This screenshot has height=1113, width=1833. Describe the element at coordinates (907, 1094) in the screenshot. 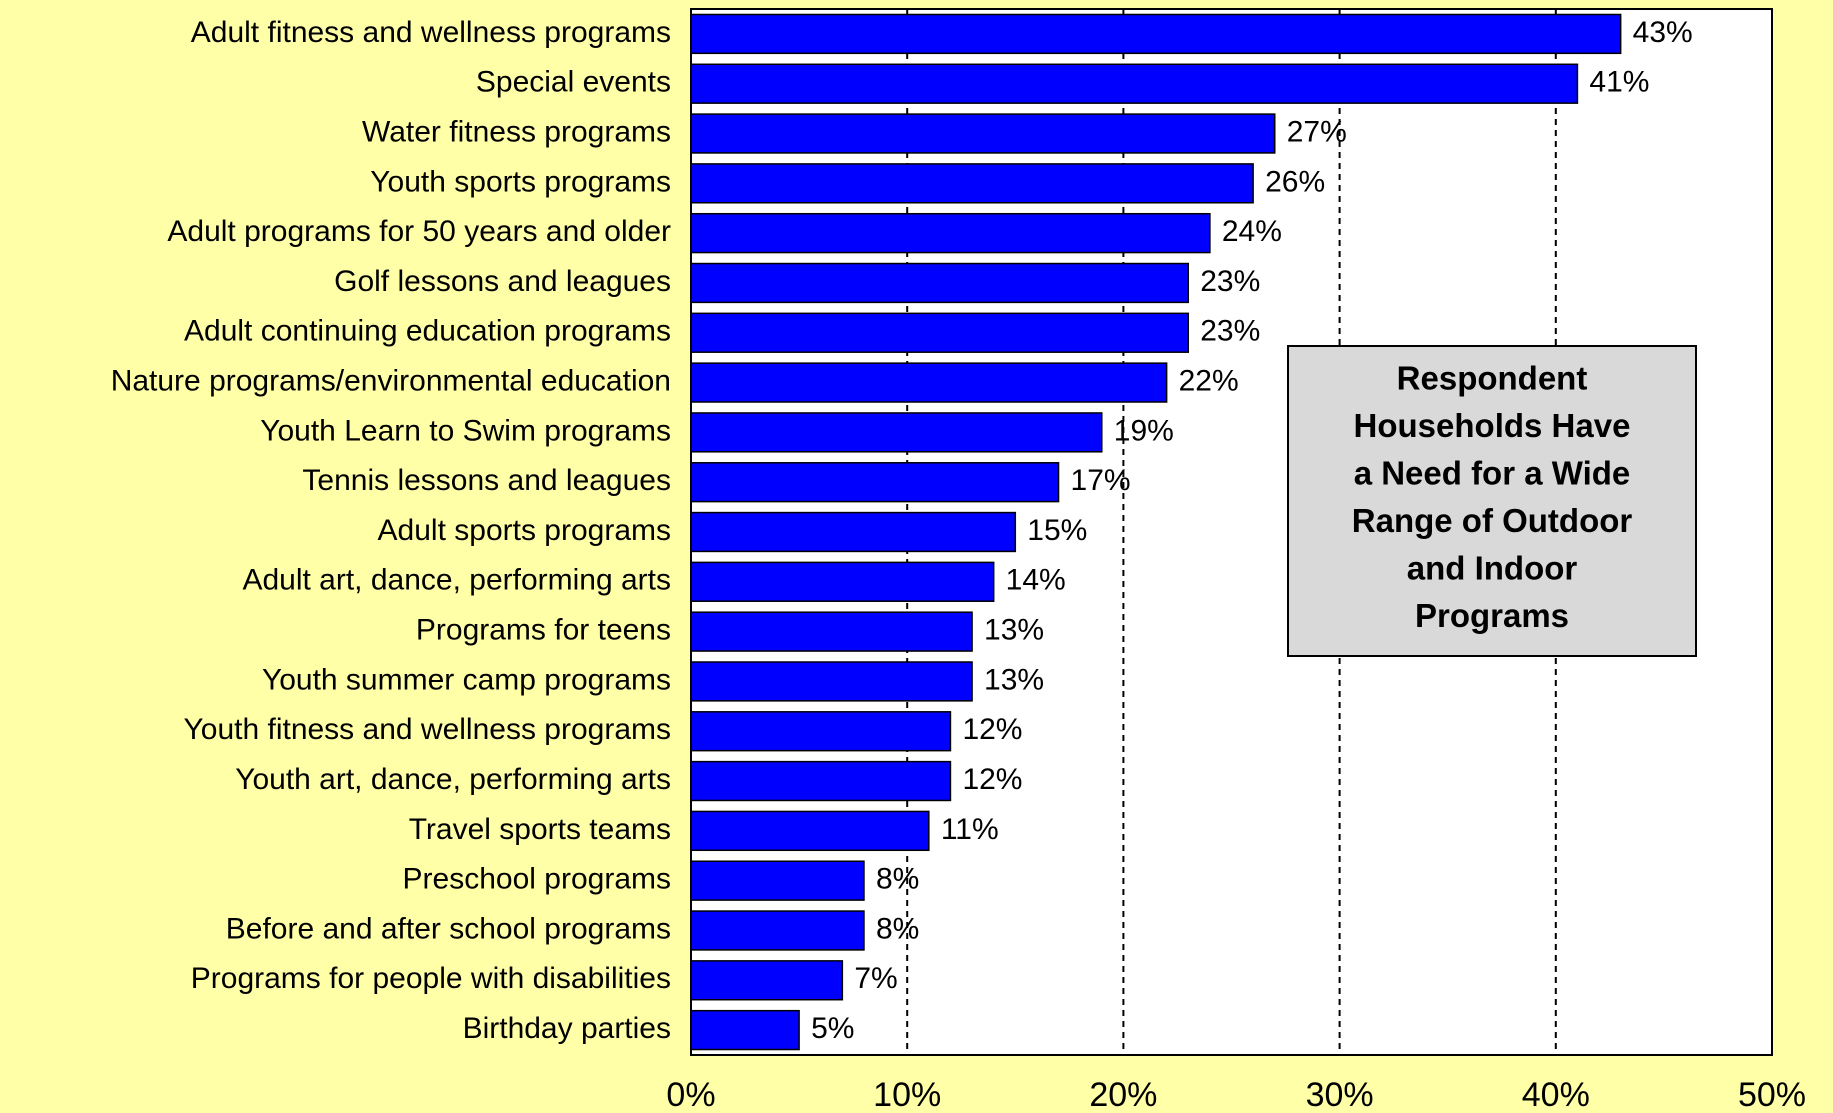

I see `x-tick-label: 10%` at that location.